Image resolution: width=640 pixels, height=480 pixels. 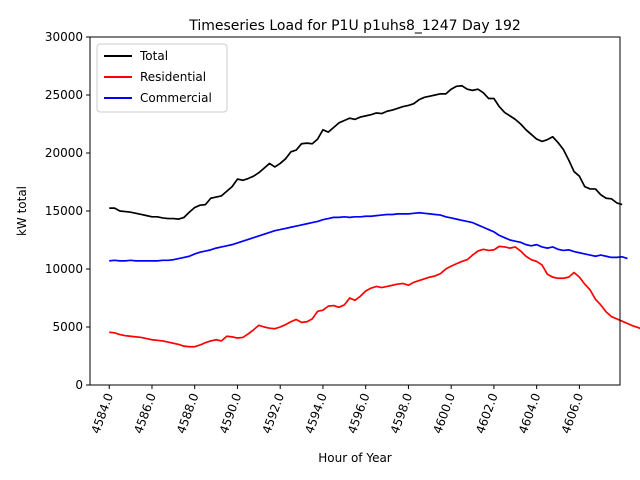 I want to click on legend: Total Residential Commercial, so click(x=162, y=78).